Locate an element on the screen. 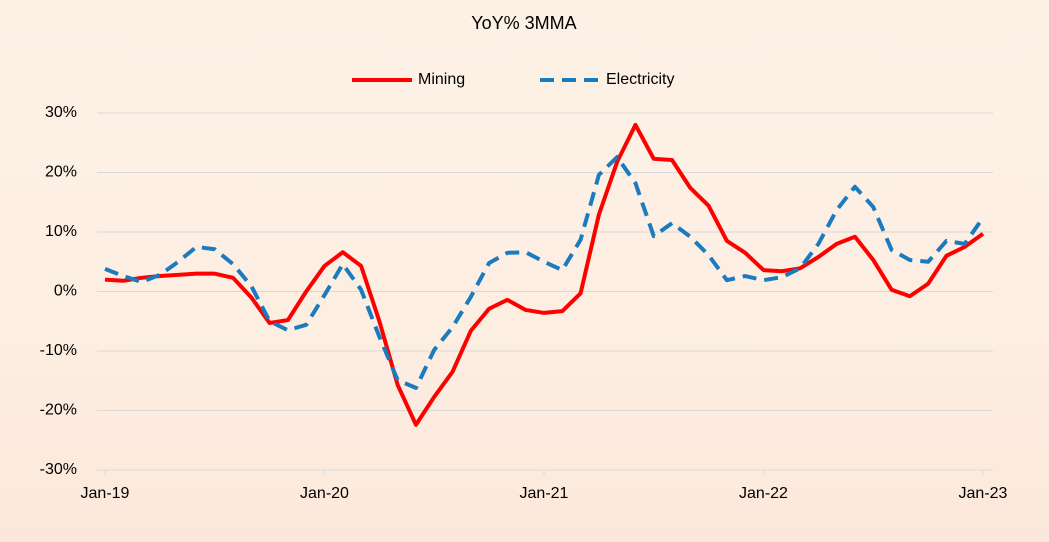 This screenshot has width=1049, height=542. chart-title: YoY% 3MMA is located at coordinates (523, 23).